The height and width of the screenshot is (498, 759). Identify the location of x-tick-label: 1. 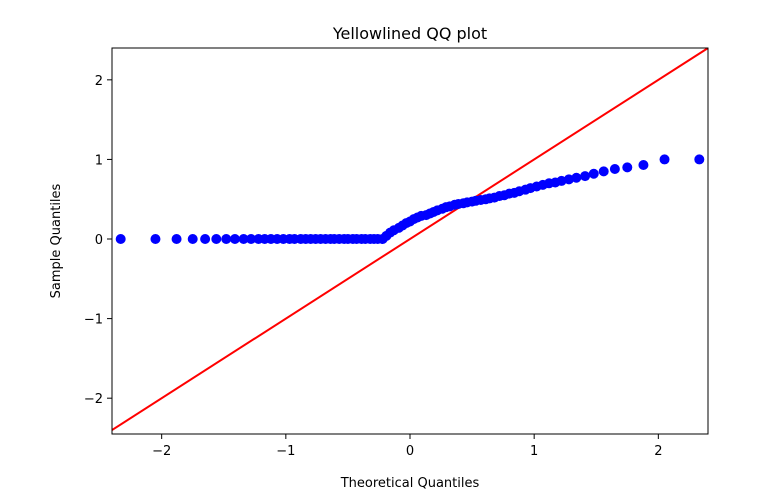
(534, 451).